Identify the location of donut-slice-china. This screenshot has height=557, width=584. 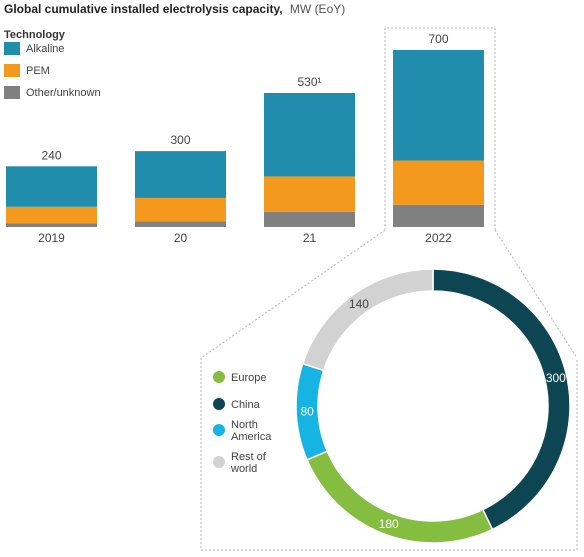
(501, 399).